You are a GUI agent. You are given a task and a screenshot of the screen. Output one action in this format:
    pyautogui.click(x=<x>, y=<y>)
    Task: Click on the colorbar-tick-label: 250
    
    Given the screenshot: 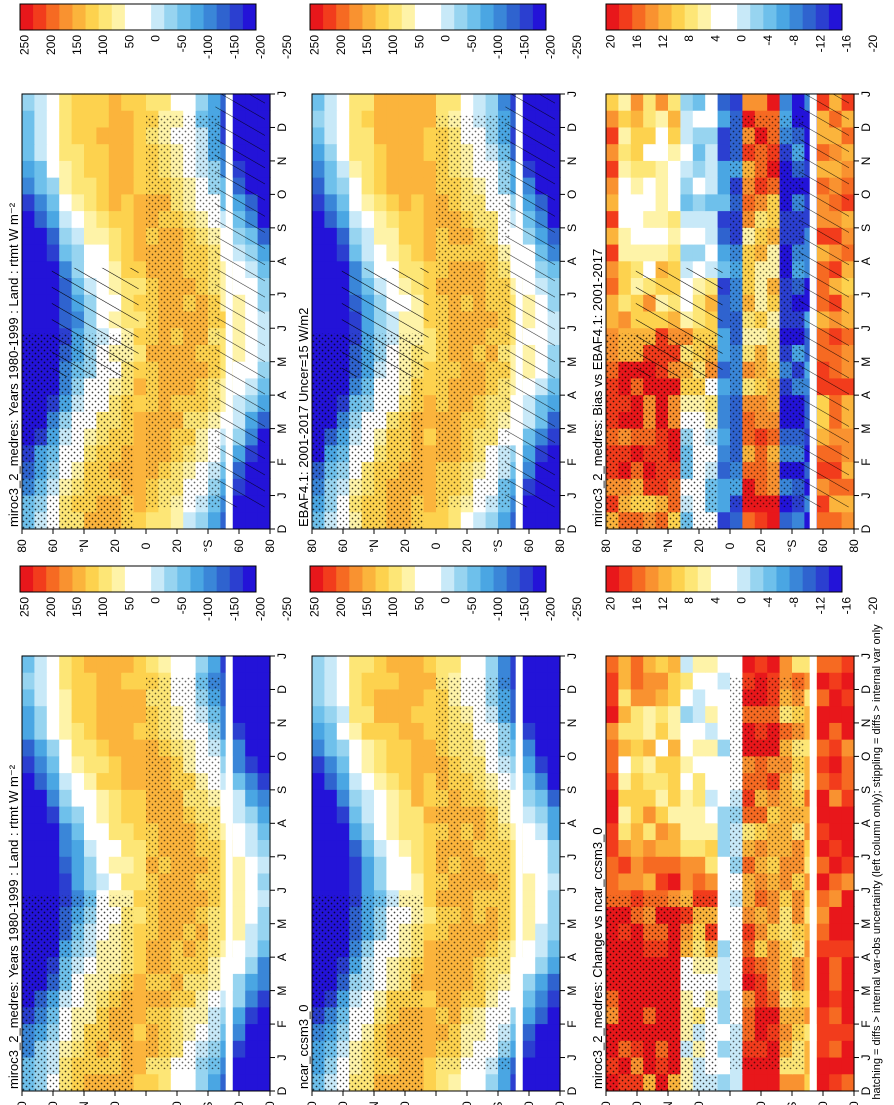 What is the action you would take?
    pyautogui.click(x=25, y=45)
    